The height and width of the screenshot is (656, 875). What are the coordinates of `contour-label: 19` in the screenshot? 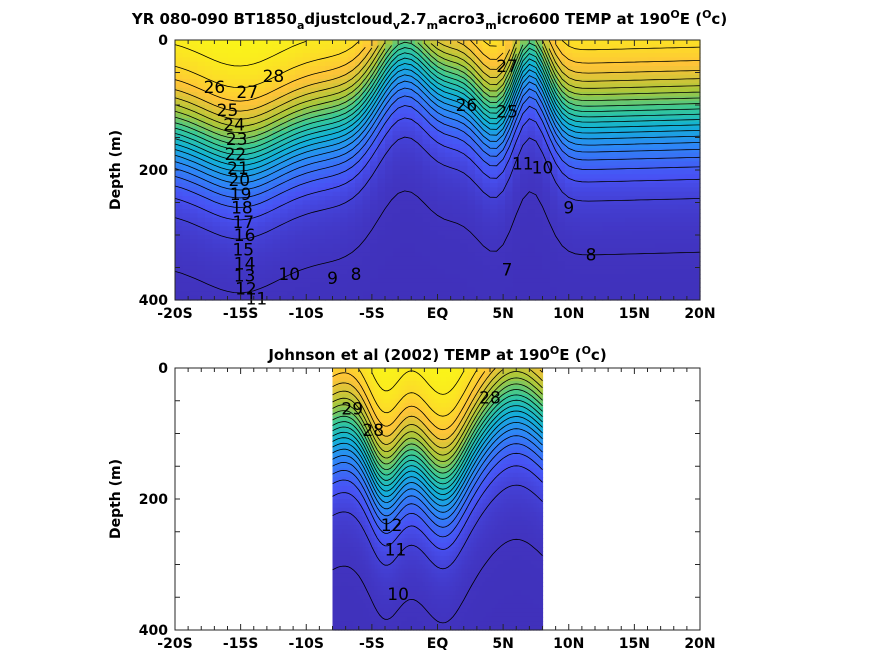 It's located at (241, 195).